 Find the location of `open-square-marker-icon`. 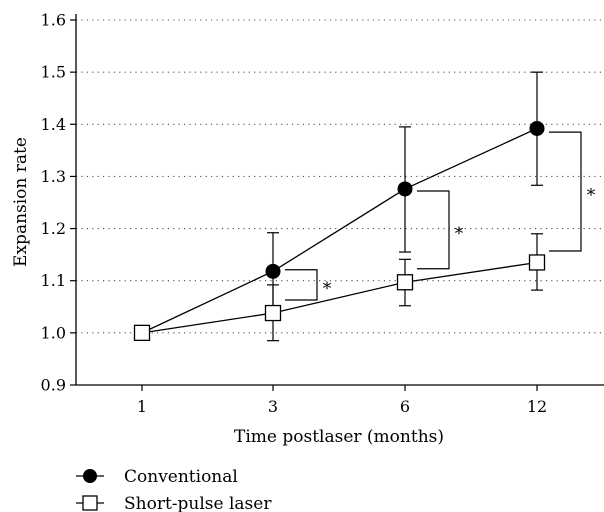

open-square-marker-icon is located at coordinates (90, 503).